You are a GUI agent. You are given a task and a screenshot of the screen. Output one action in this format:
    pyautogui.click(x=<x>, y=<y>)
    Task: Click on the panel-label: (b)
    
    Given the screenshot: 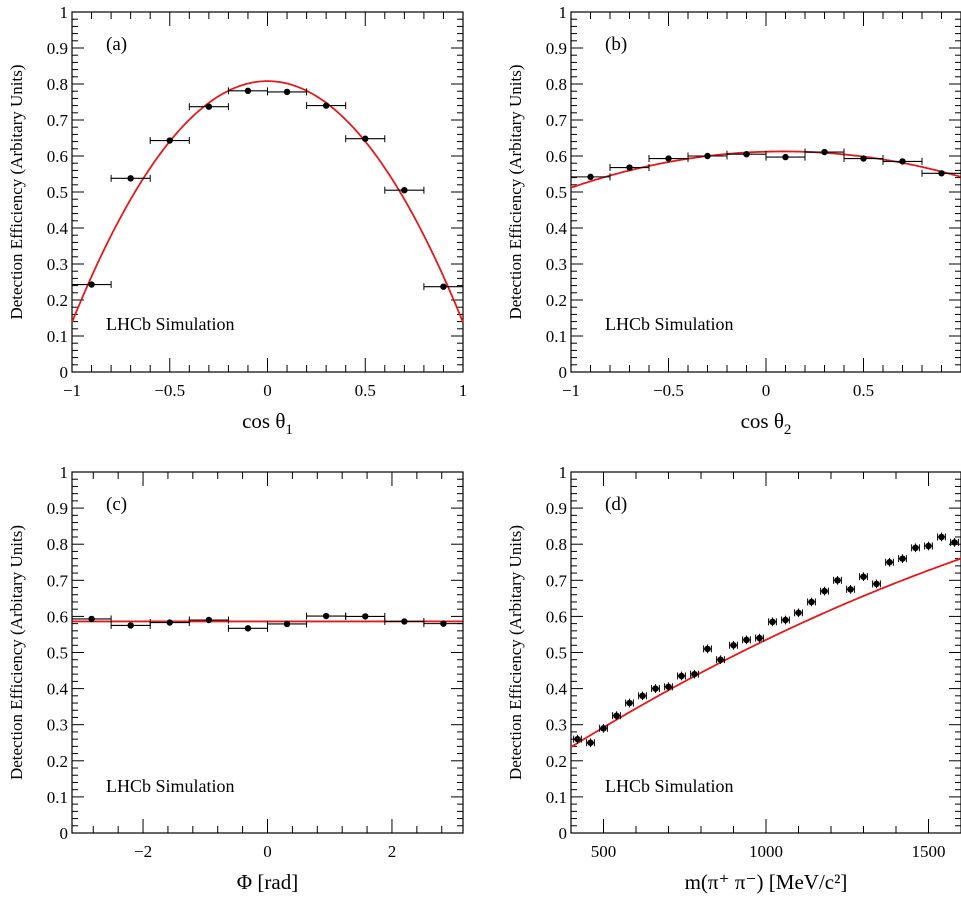 What is the action you would take?
    pyautogui.click(x=616, y=44)
    